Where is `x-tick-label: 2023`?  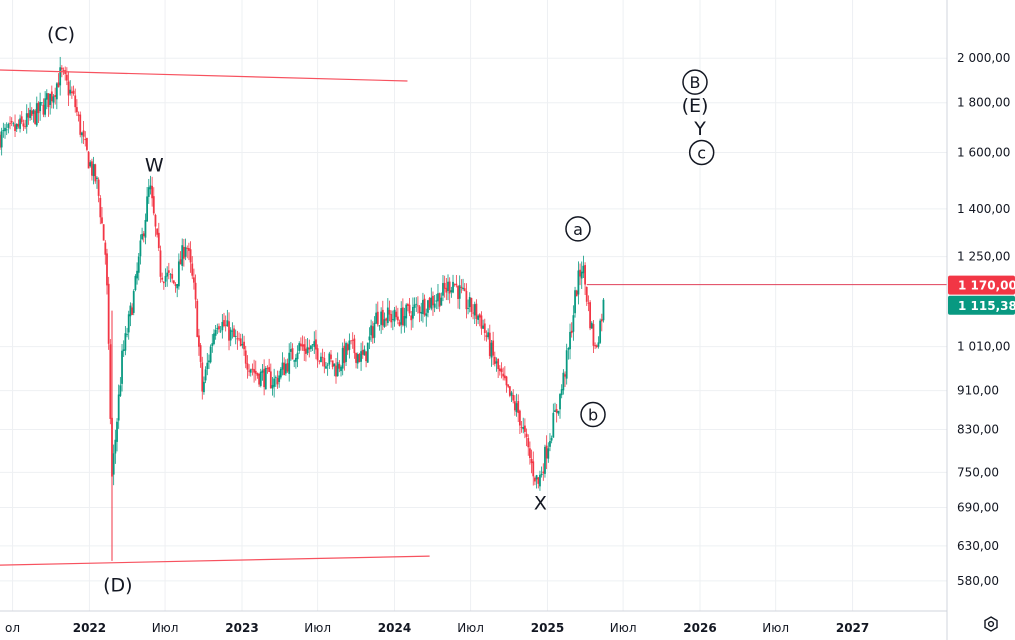 x-tick-label: 2023 is located at coordinates (241, 628).